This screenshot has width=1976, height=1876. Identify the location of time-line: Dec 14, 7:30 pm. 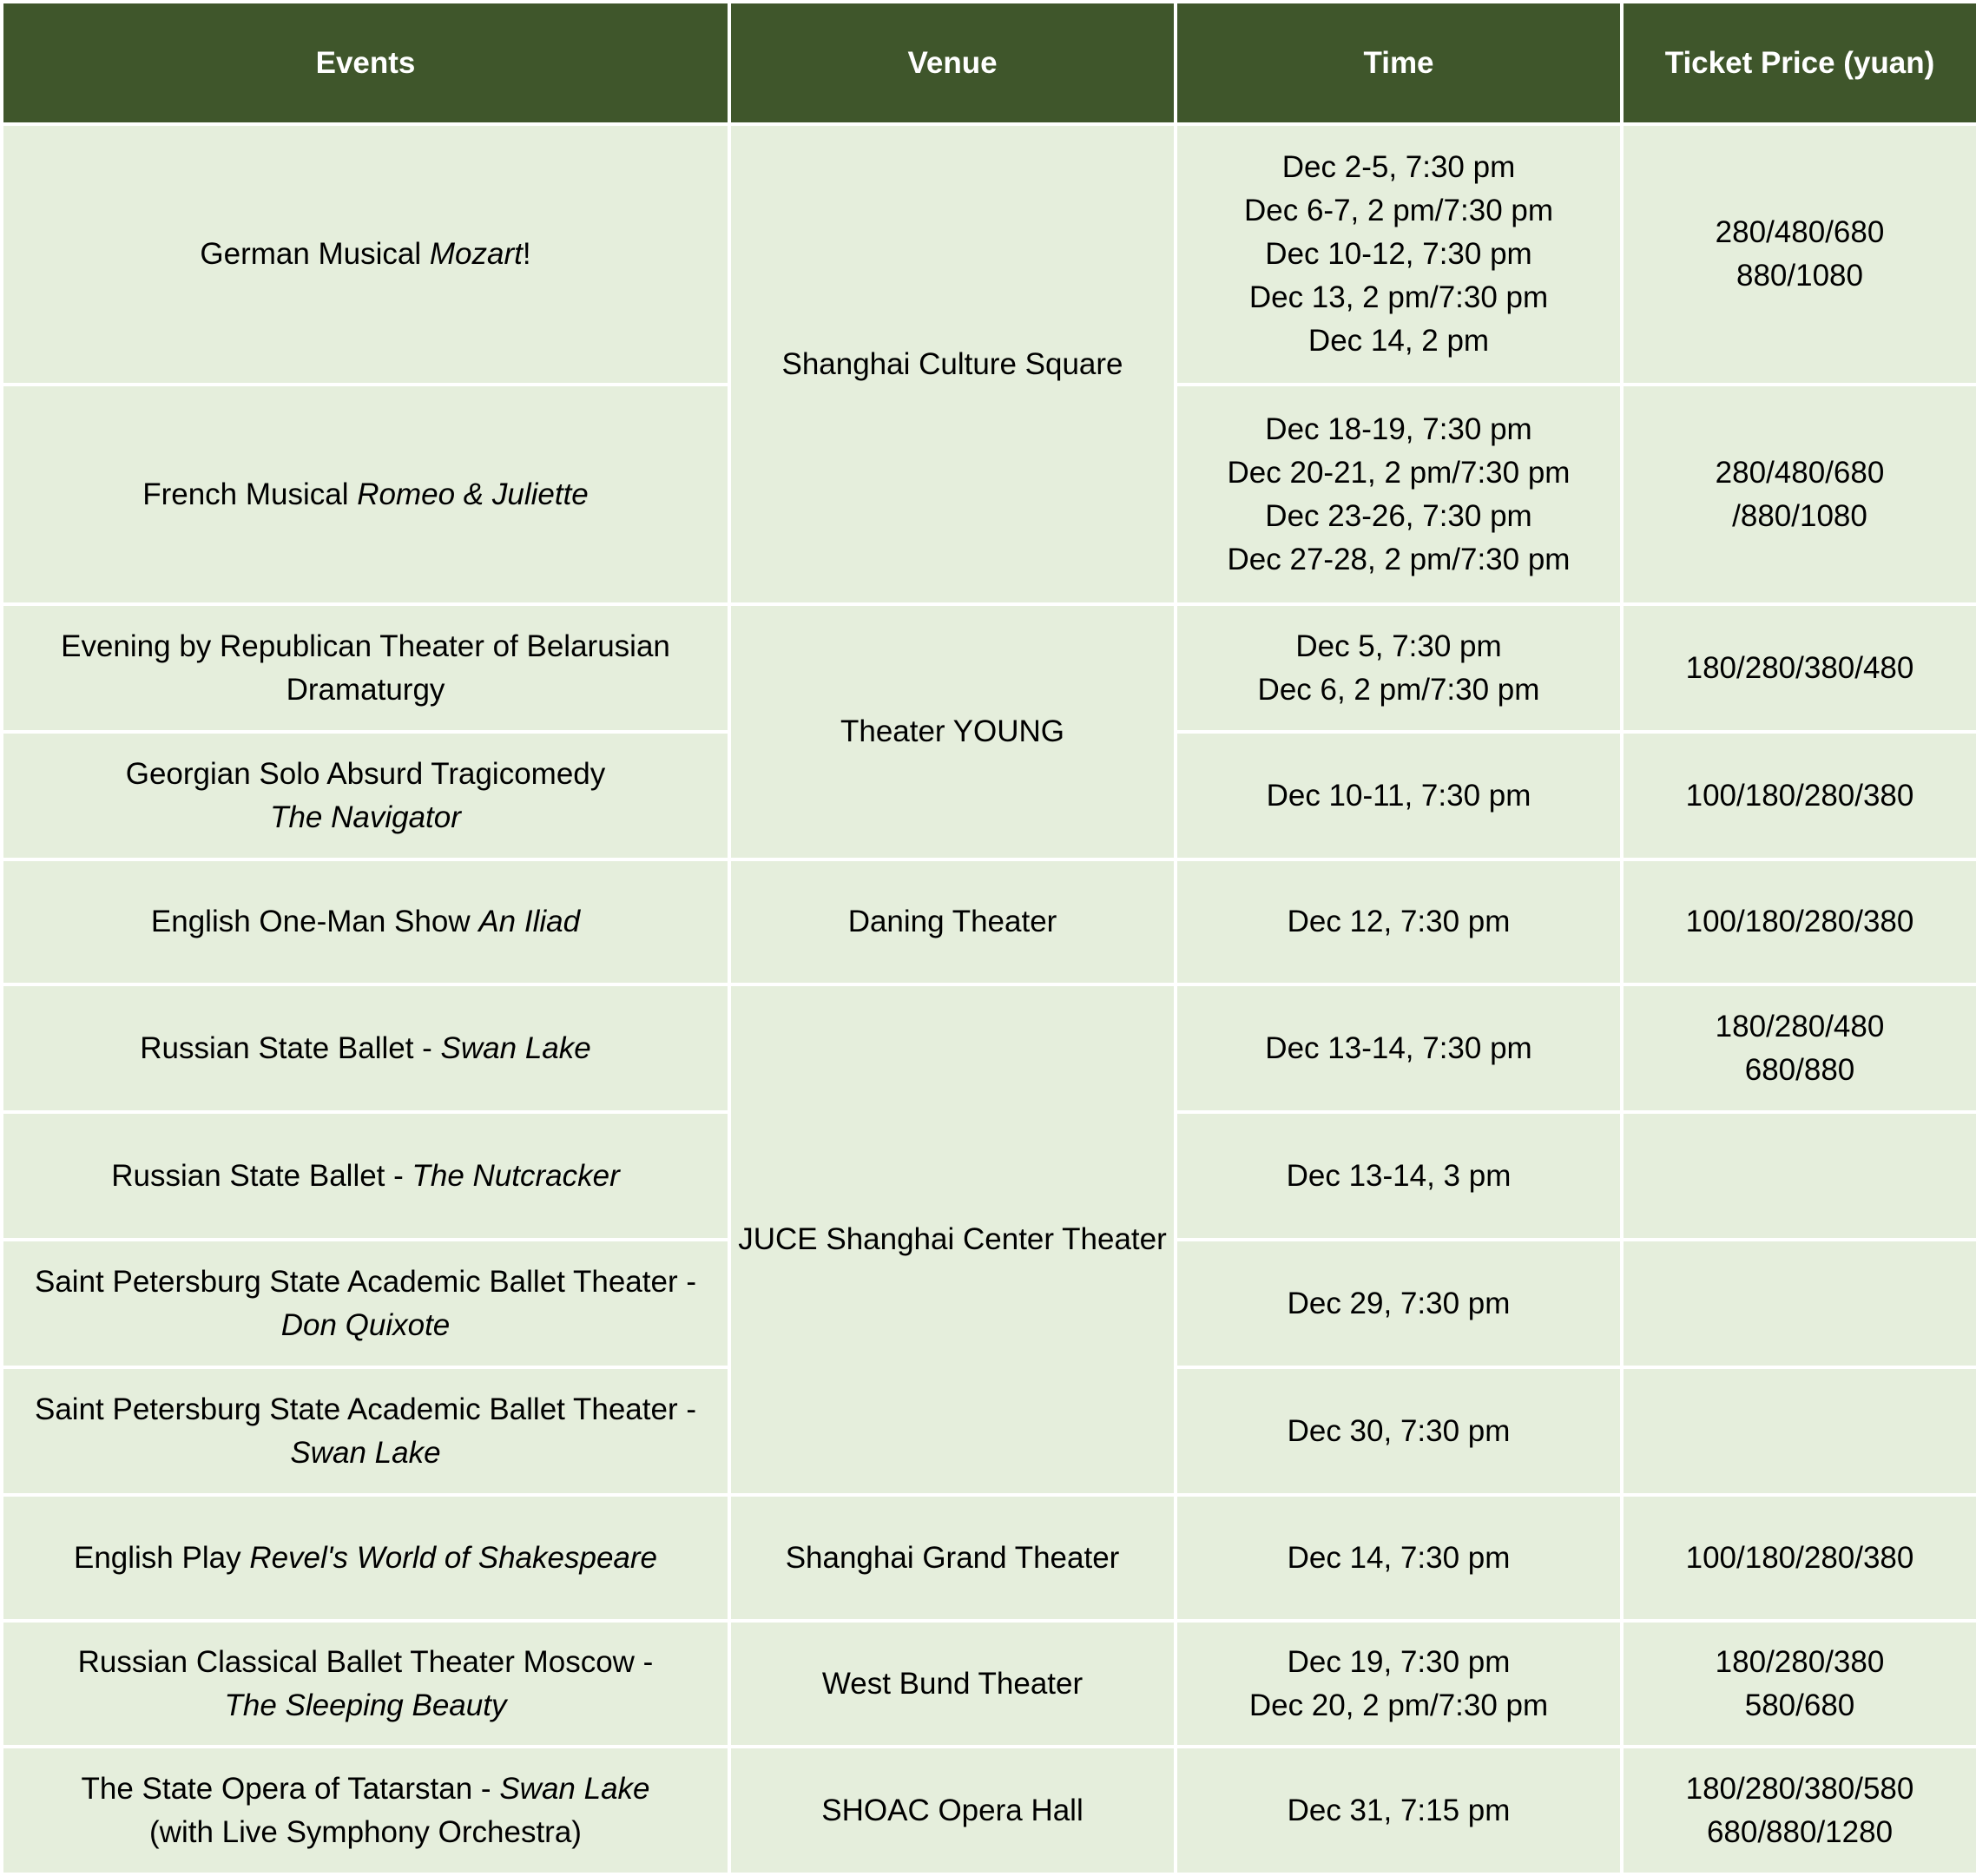
(1399, 1558).